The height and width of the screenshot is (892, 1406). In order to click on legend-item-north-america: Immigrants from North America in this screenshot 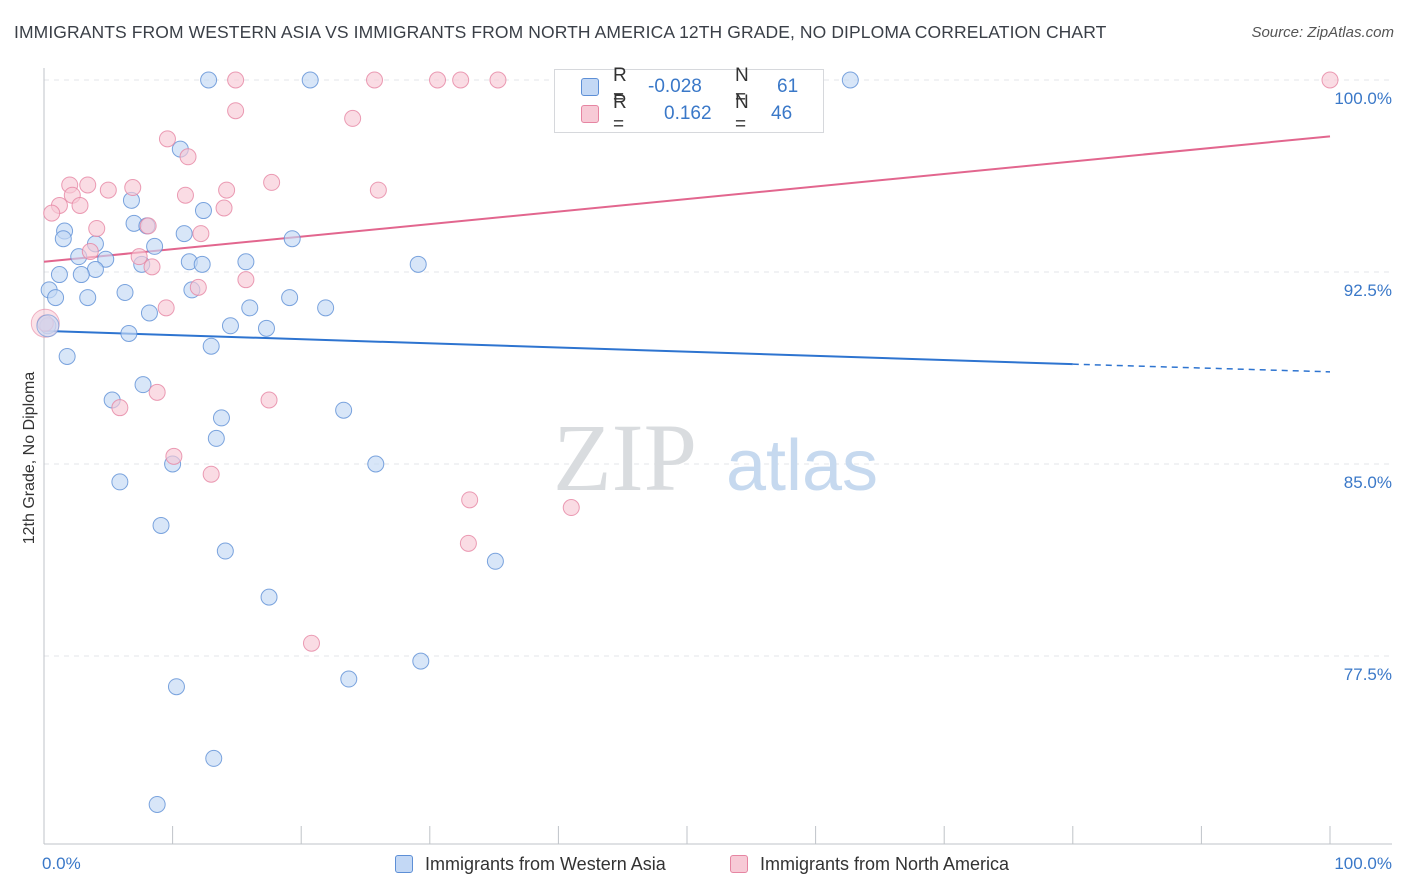, I will do `click(869, 864)`.